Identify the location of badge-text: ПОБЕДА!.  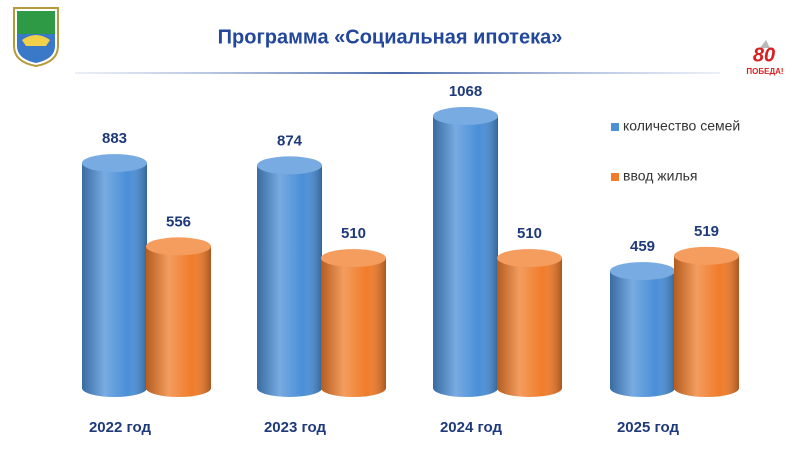
(764, 71).